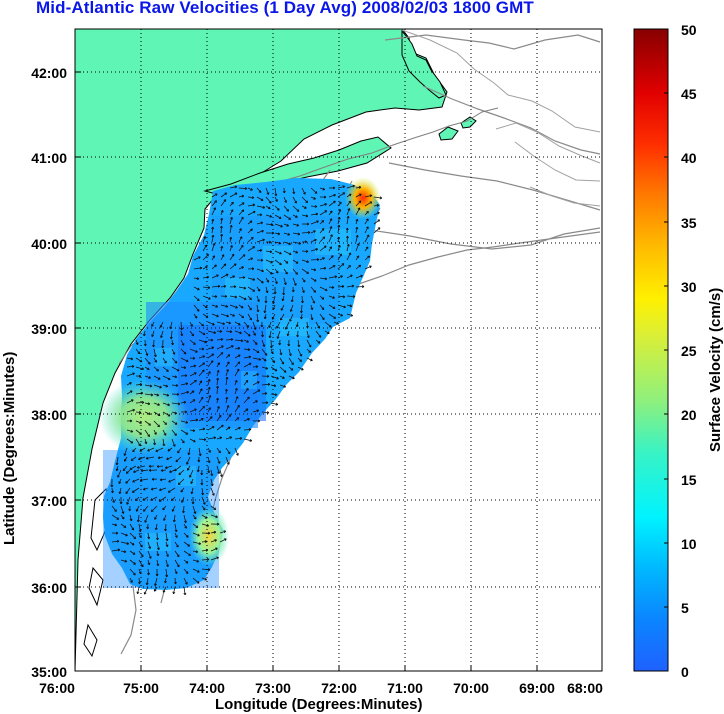 The image size is (724, 714). I want to click on x-axis-label: Longitude (Degrees:Minutes), so click(319, 704).